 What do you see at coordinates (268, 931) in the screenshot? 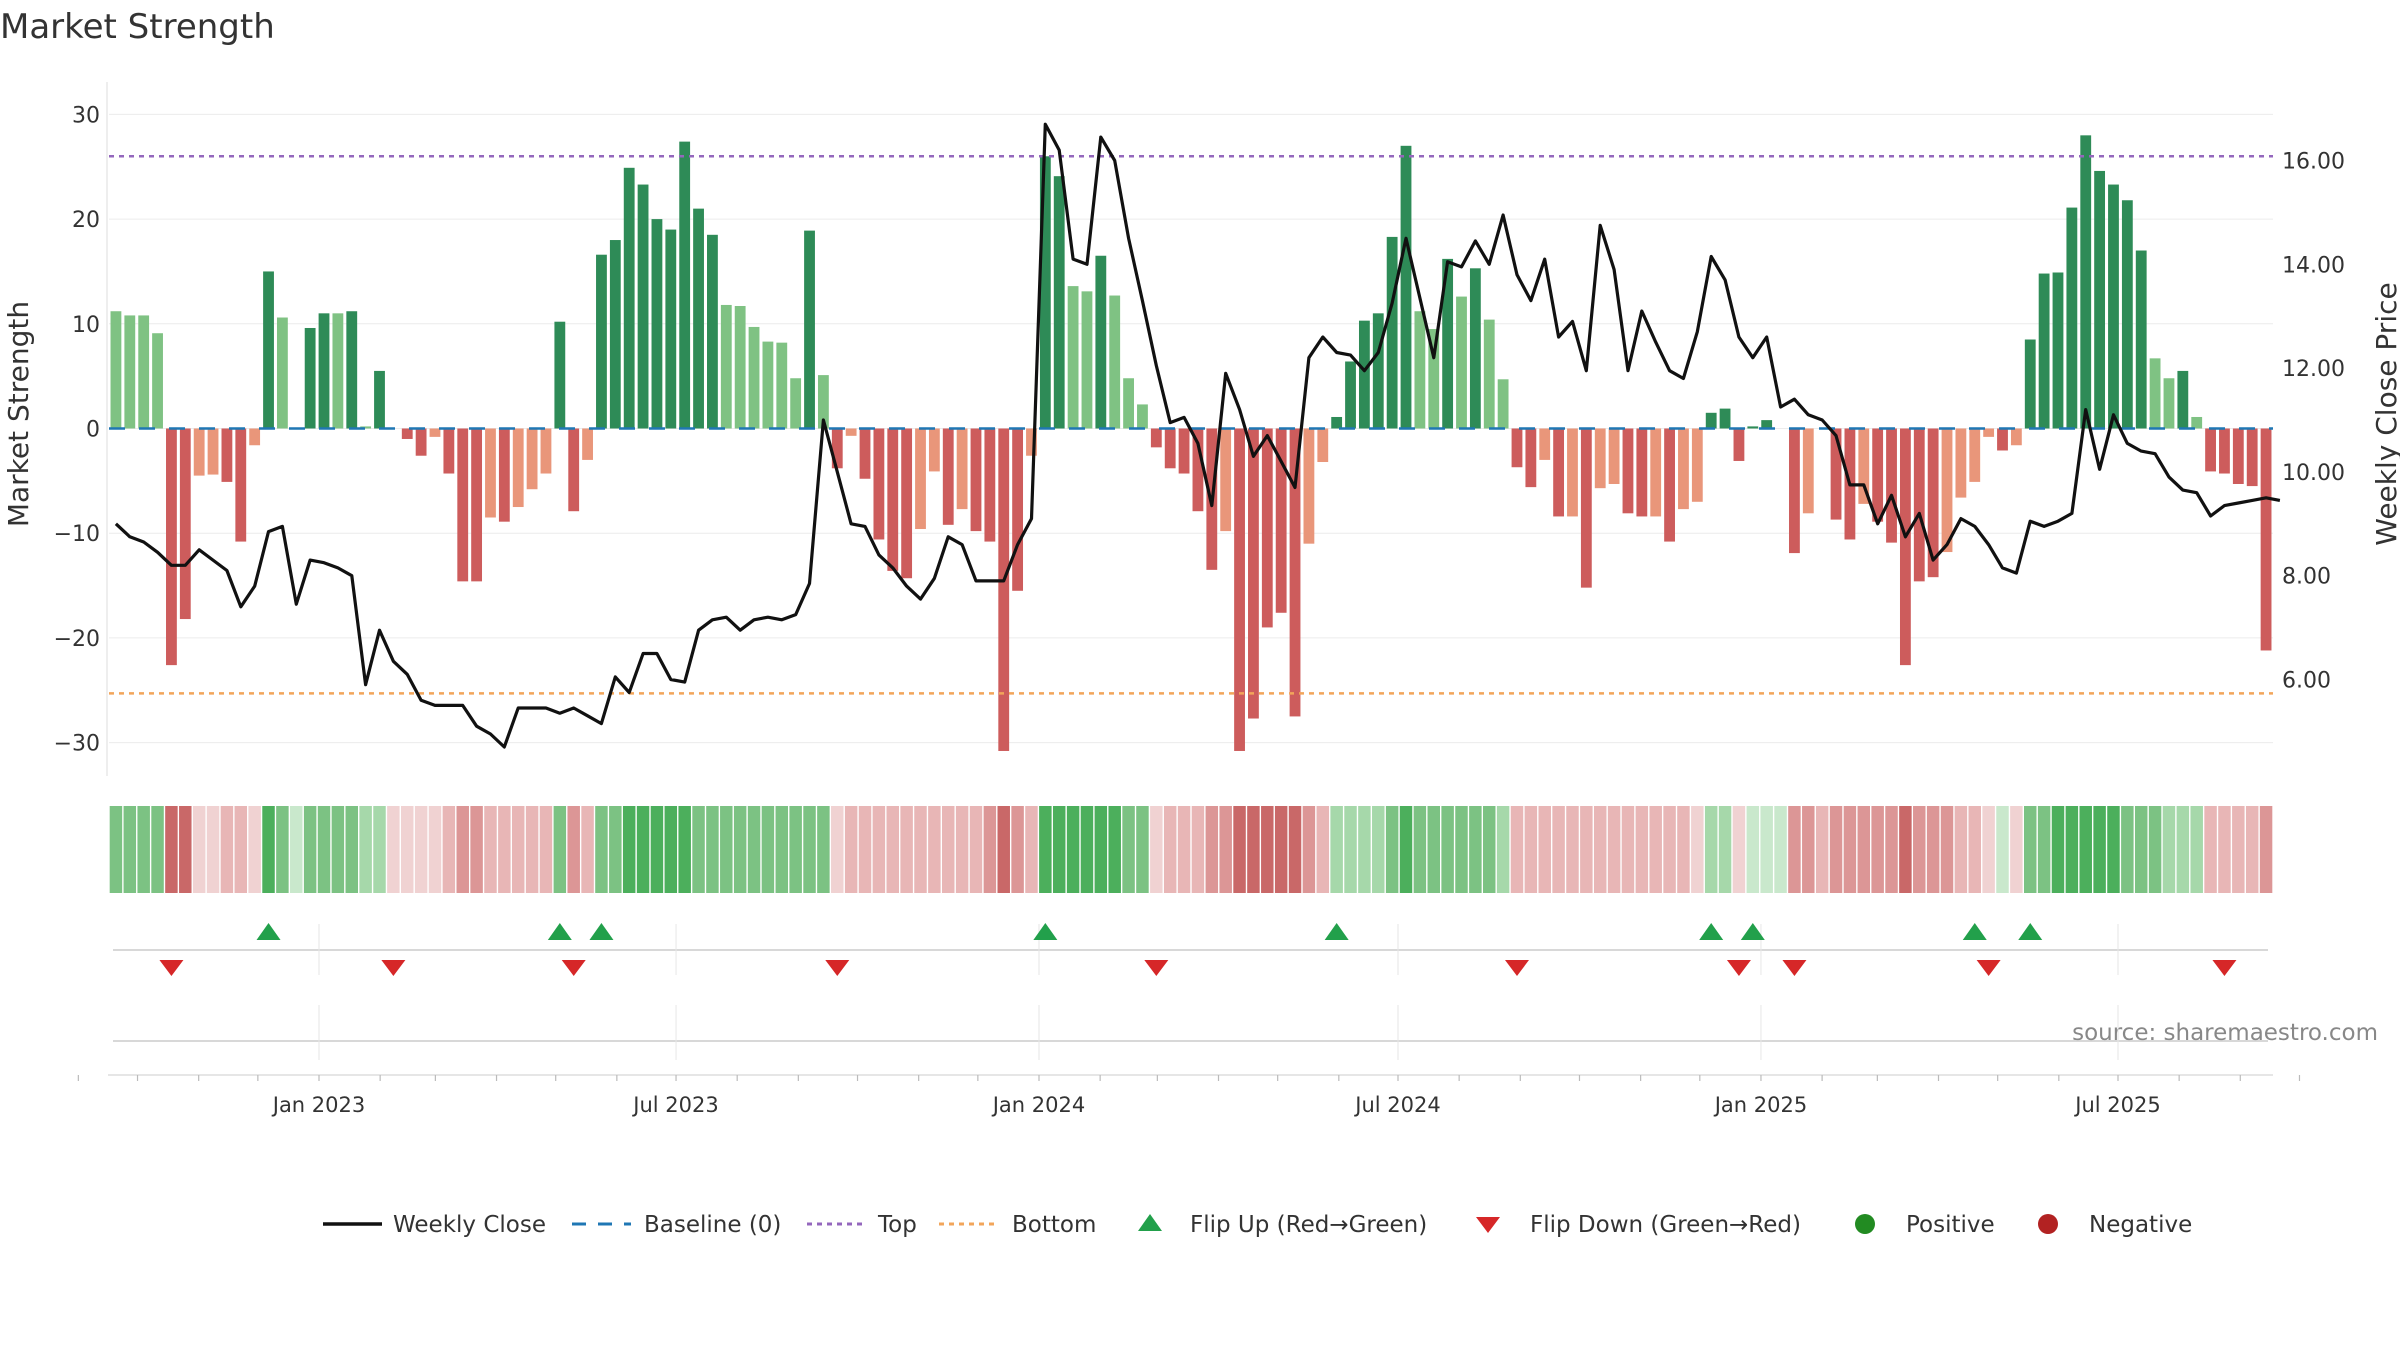
I see `flip-up-marker` at bounding box center [268, 931].